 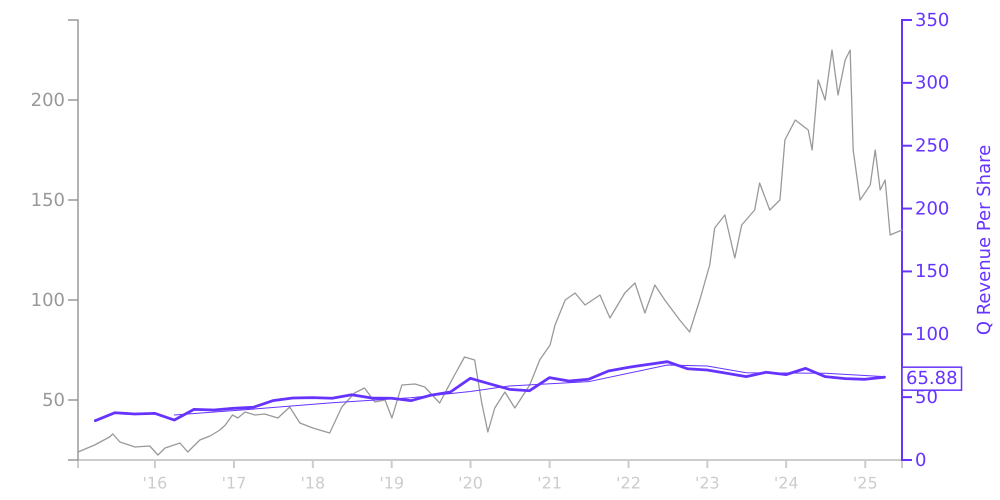 I want to click on y2-tick-label: 100, so click(x=932, y=335).